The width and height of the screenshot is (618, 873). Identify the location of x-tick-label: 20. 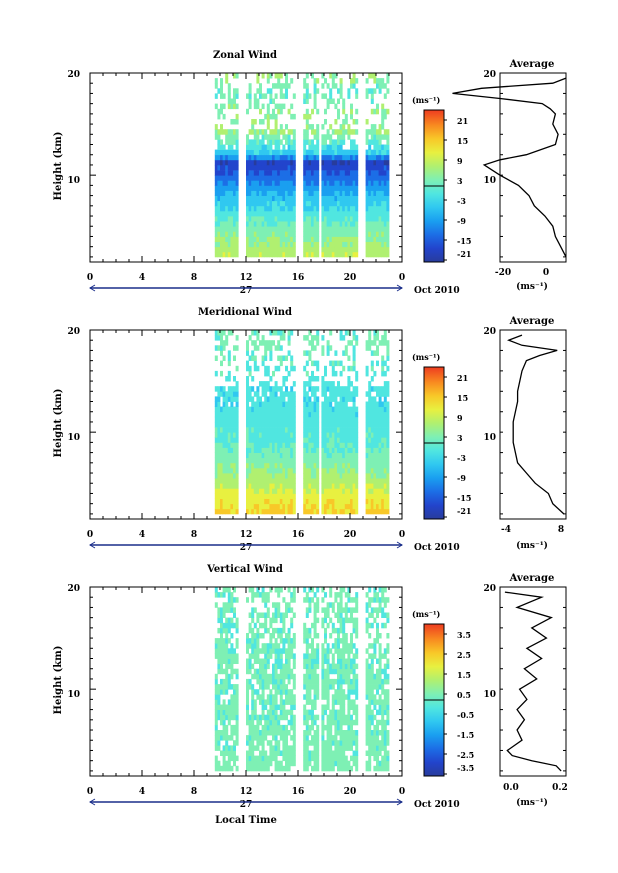
(350, 278).